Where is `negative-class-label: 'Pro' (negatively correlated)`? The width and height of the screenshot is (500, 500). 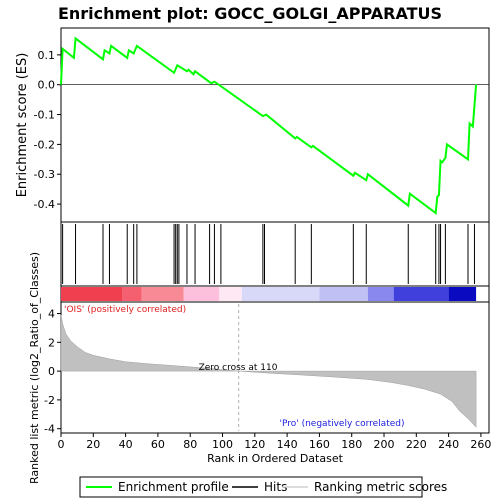 negative-class-label: 'Pro' (negatively correlated) is located at coordinates (342, 424).